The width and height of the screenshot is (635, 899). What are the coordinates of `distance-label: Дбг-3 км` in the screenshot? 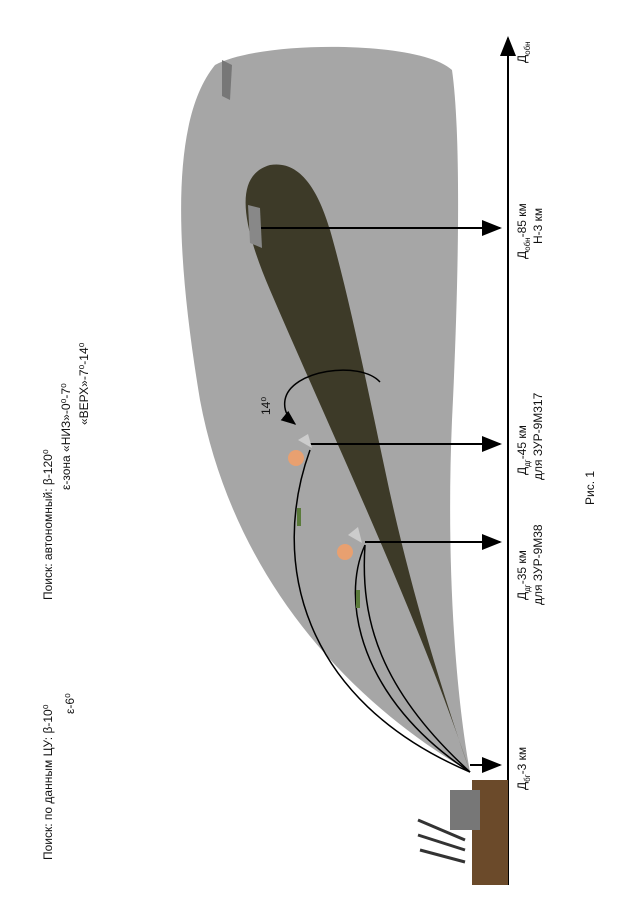 It's located at (523, 768).